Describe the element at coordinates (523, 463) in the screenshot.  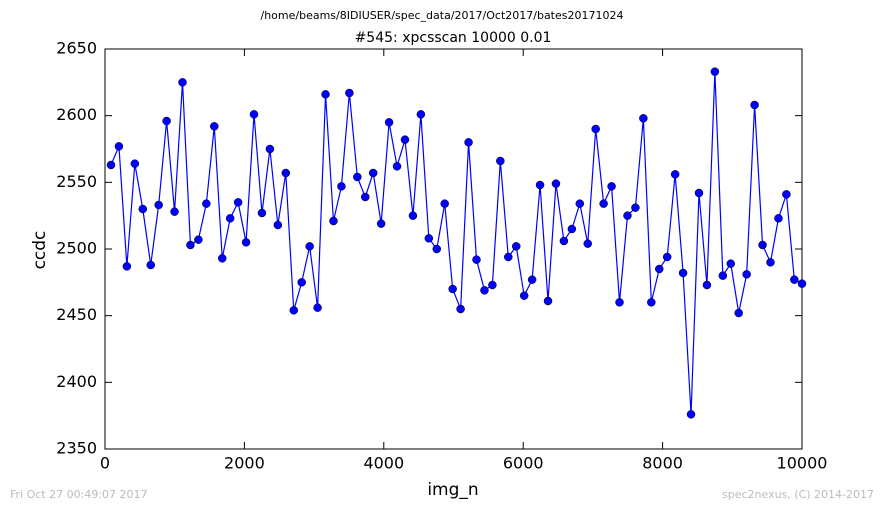
I see `x-tick-label: 6000` at that location.